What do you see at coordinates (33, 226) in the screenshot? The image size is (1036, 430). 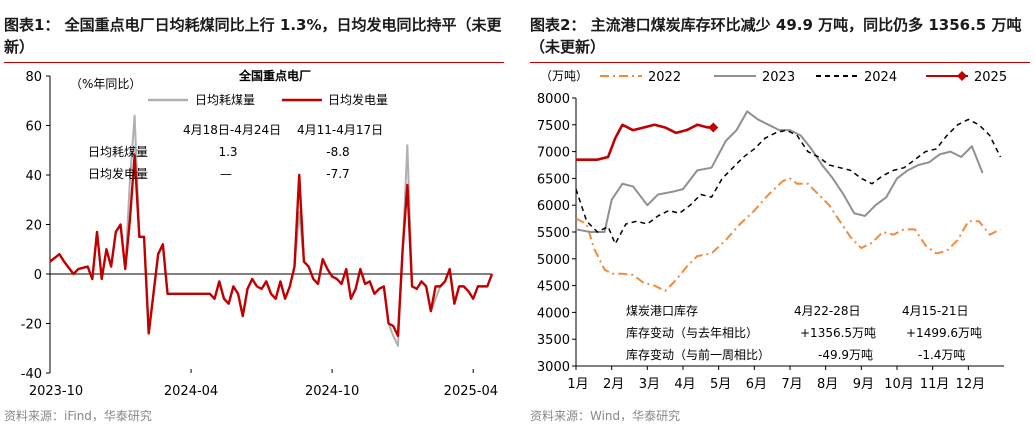 I see `y-tick-label: 20` at bounding box center [33, 226].